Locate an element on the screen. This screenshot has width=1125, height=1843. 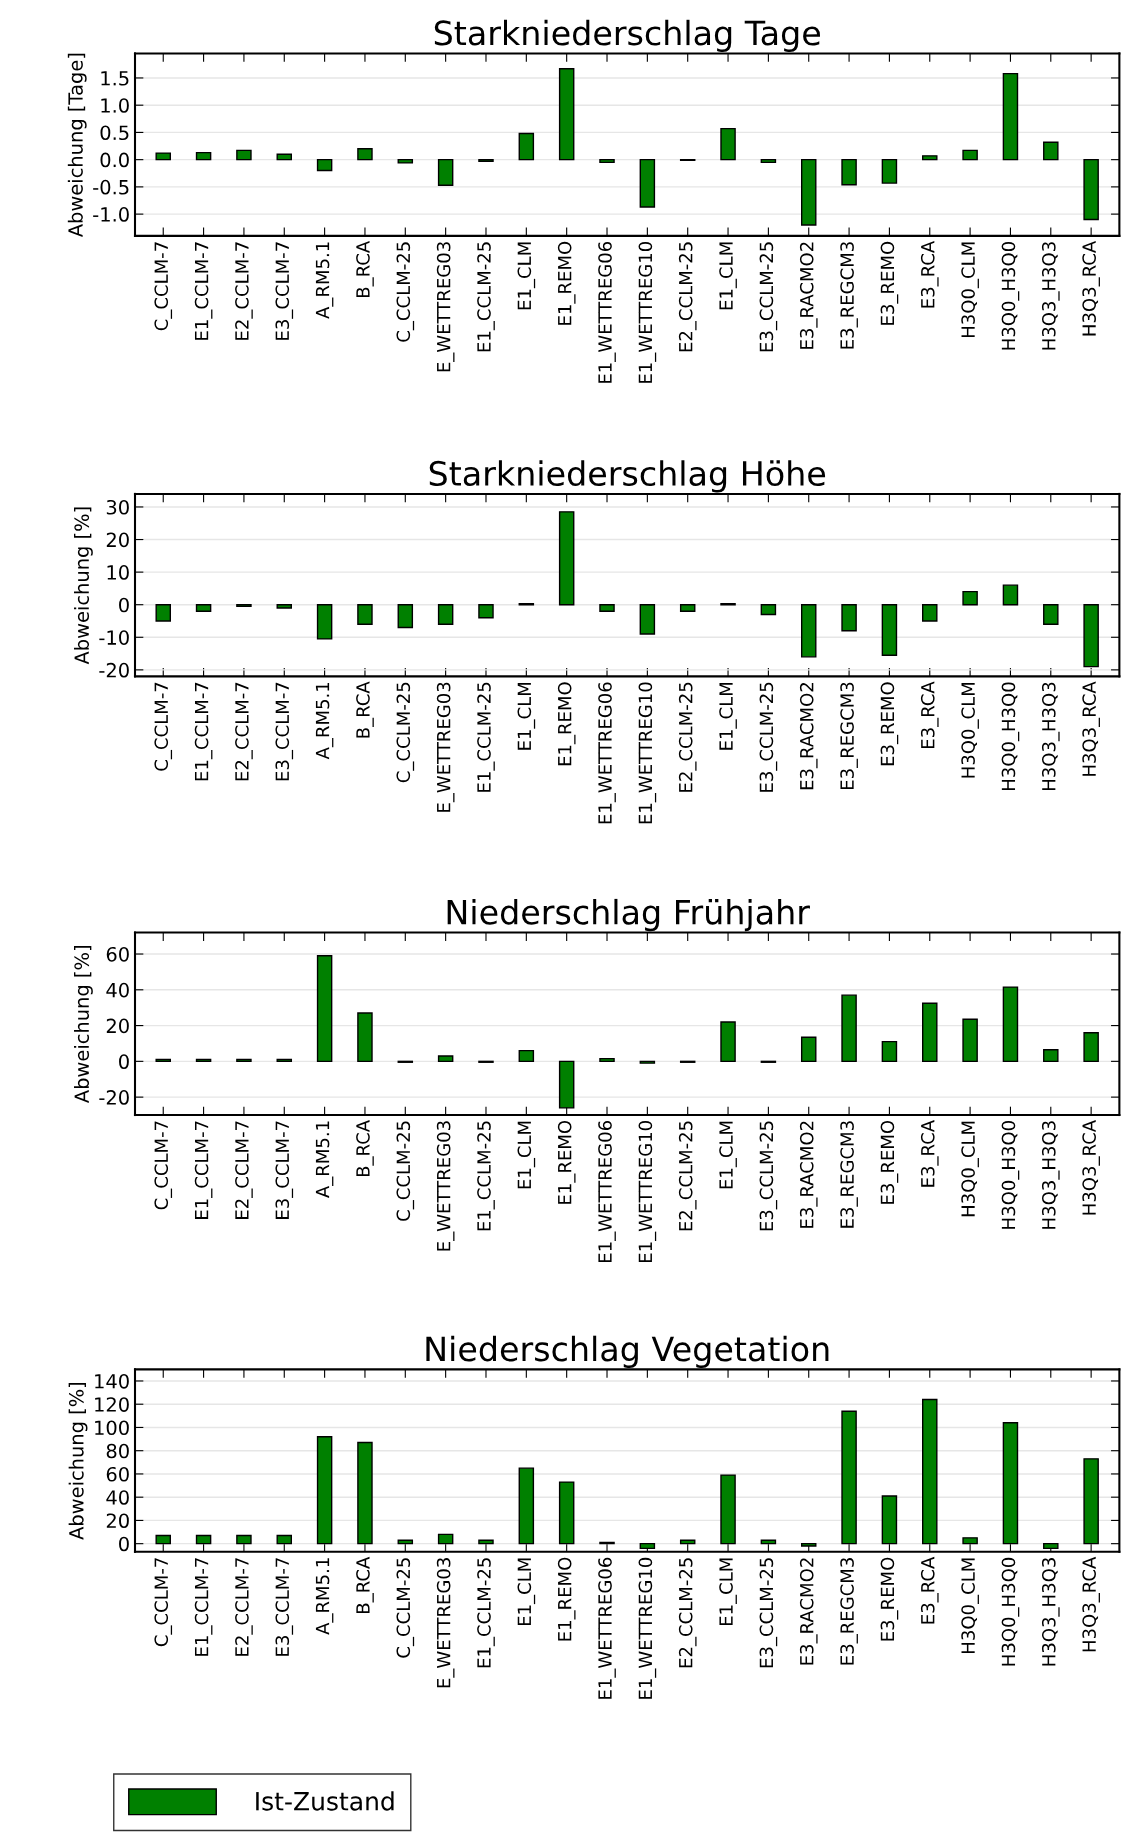
y-tick-label: -10 is located at coordinates (114, 637).